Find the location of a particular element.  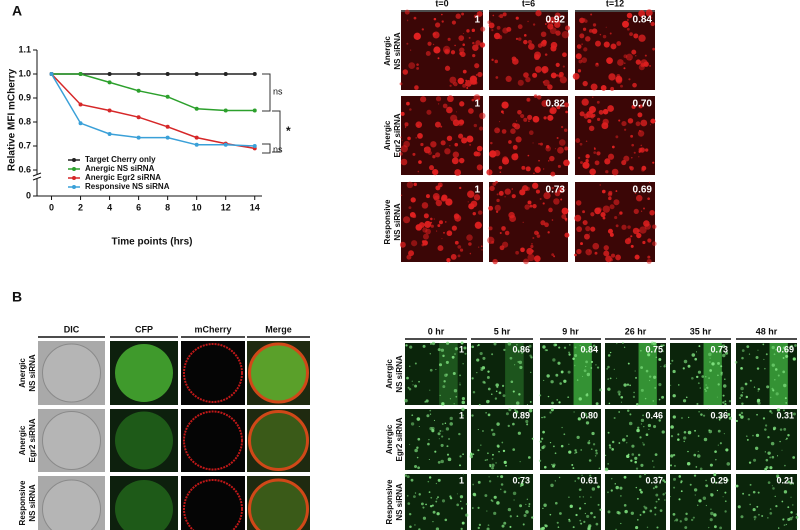

panel-label: B is located at coordinates (17, 297).